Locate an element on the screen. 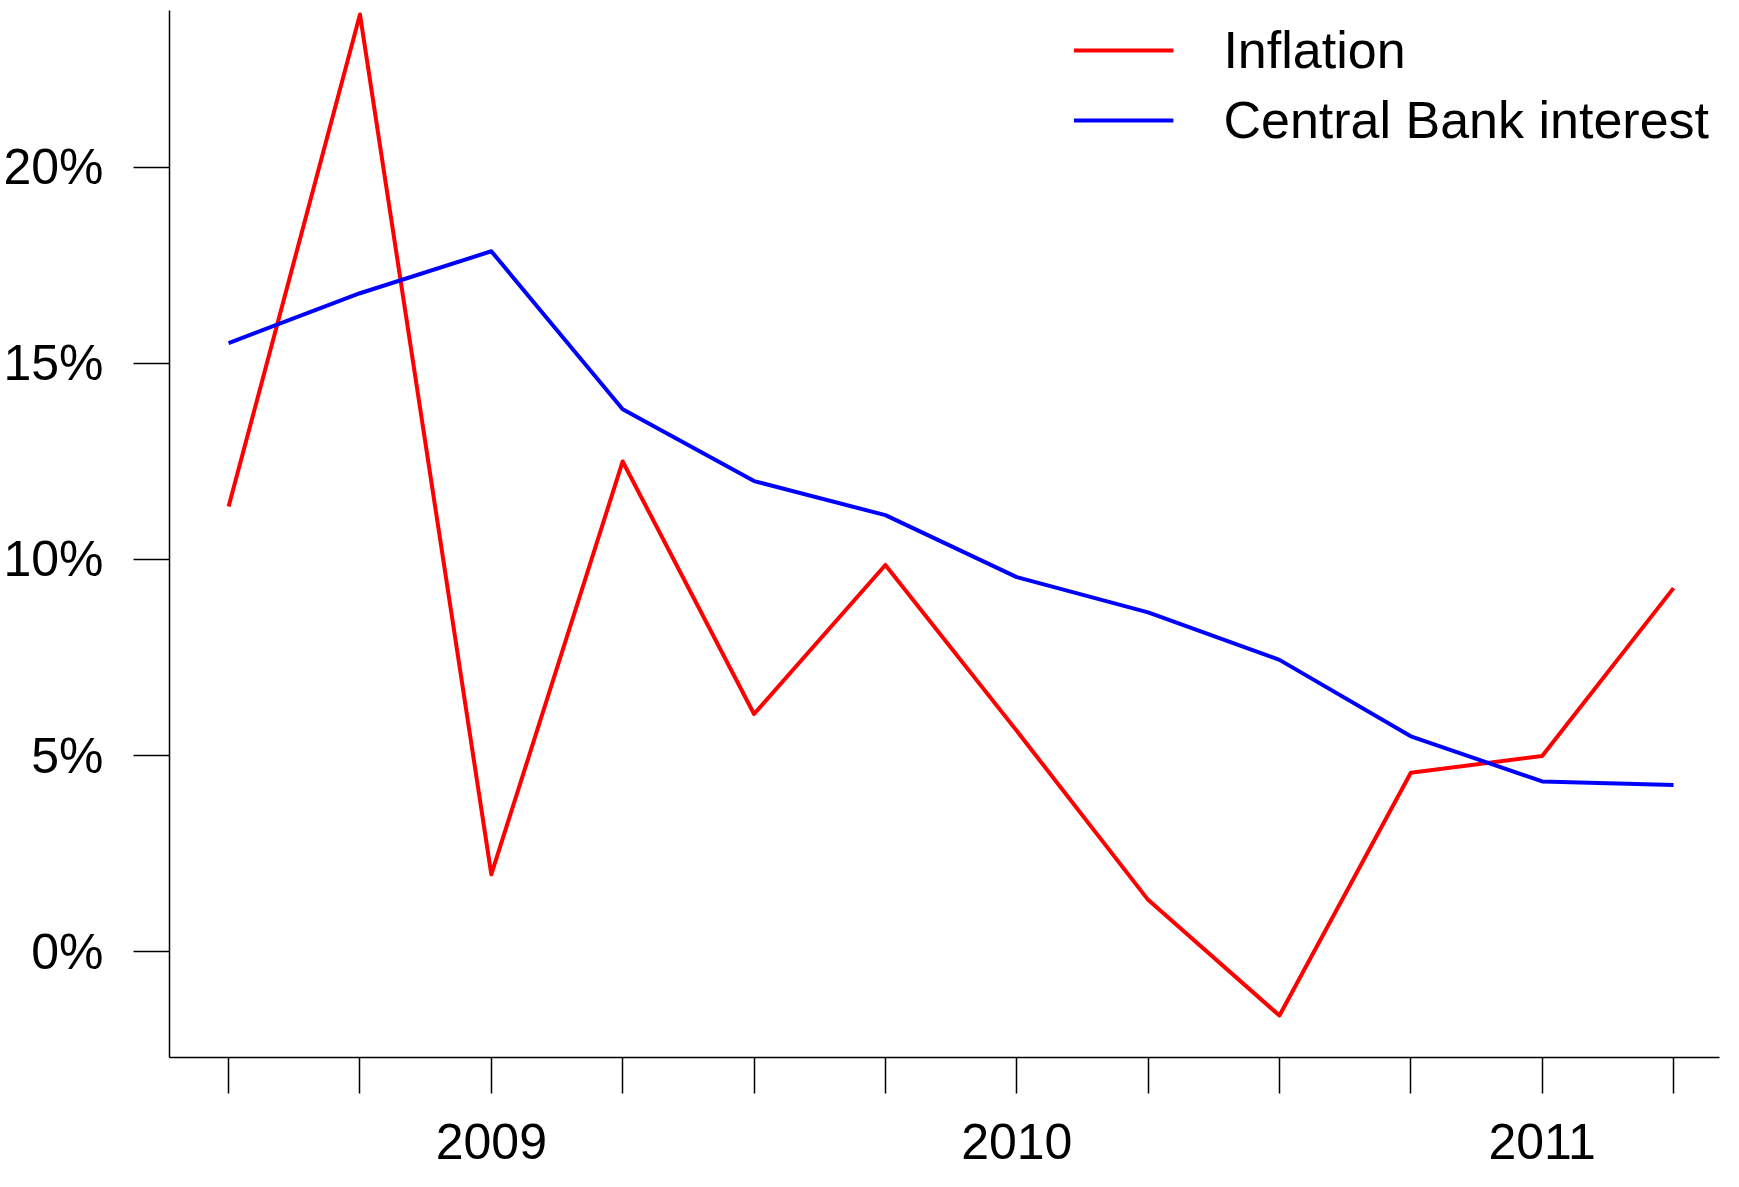 The height and width of the screenshot is (1187, 1739). x-tick-label: 2009 is located at coordinates (491, 1141).